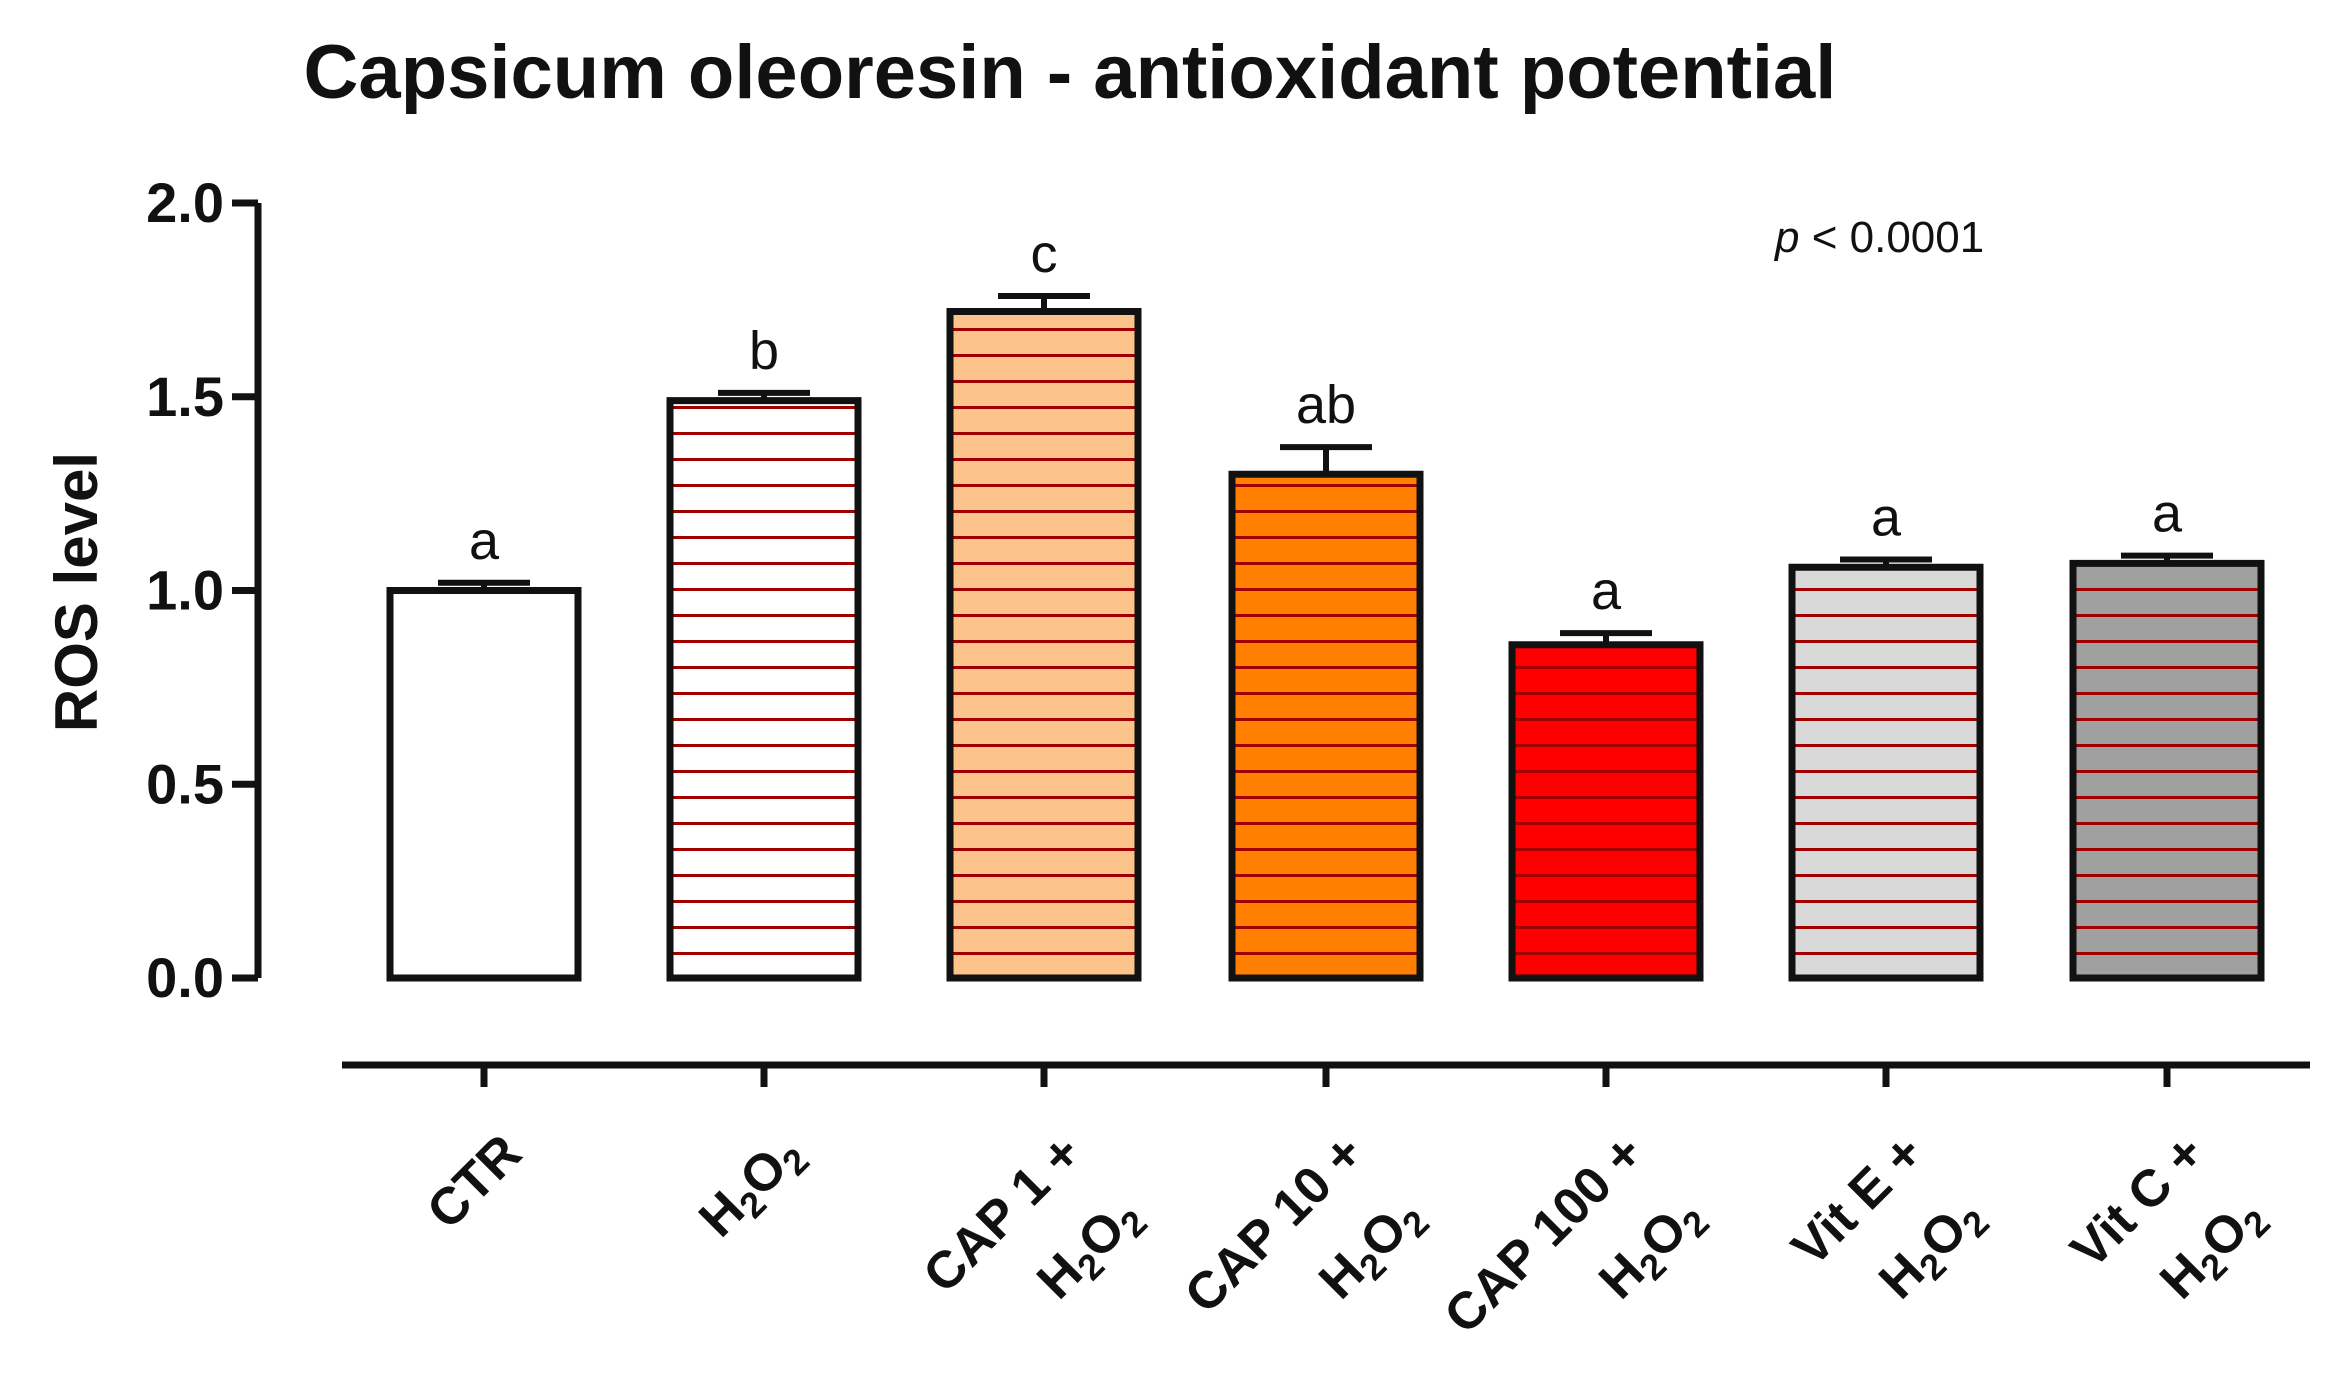  I want to click on y-tick-label: 1.5, so click(185, 396).